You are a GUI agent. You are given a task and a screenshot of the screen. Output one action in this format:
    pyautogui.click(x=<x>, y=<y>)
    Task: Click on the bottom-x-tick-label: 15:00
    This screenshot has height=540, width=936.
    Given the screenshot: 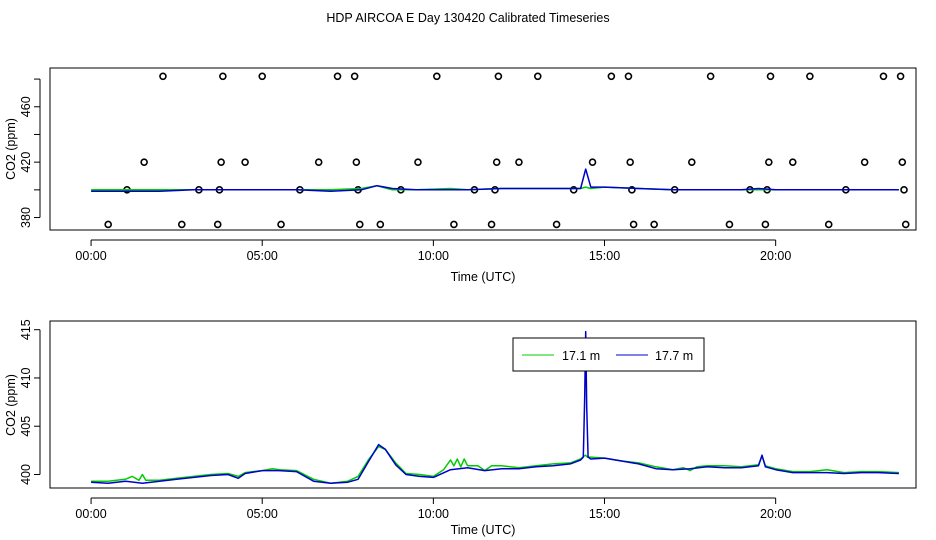 What is the action you would take?
    pyautogui.click(x=604, y=514)
    